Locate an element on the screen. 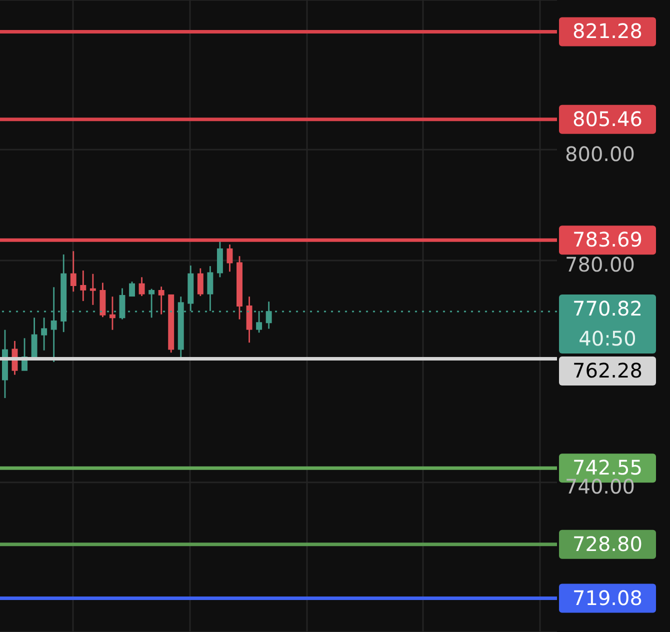 This screenshot has width=670, height=632. ref-line-label: 783.69 is located at coordinates (607, 240).